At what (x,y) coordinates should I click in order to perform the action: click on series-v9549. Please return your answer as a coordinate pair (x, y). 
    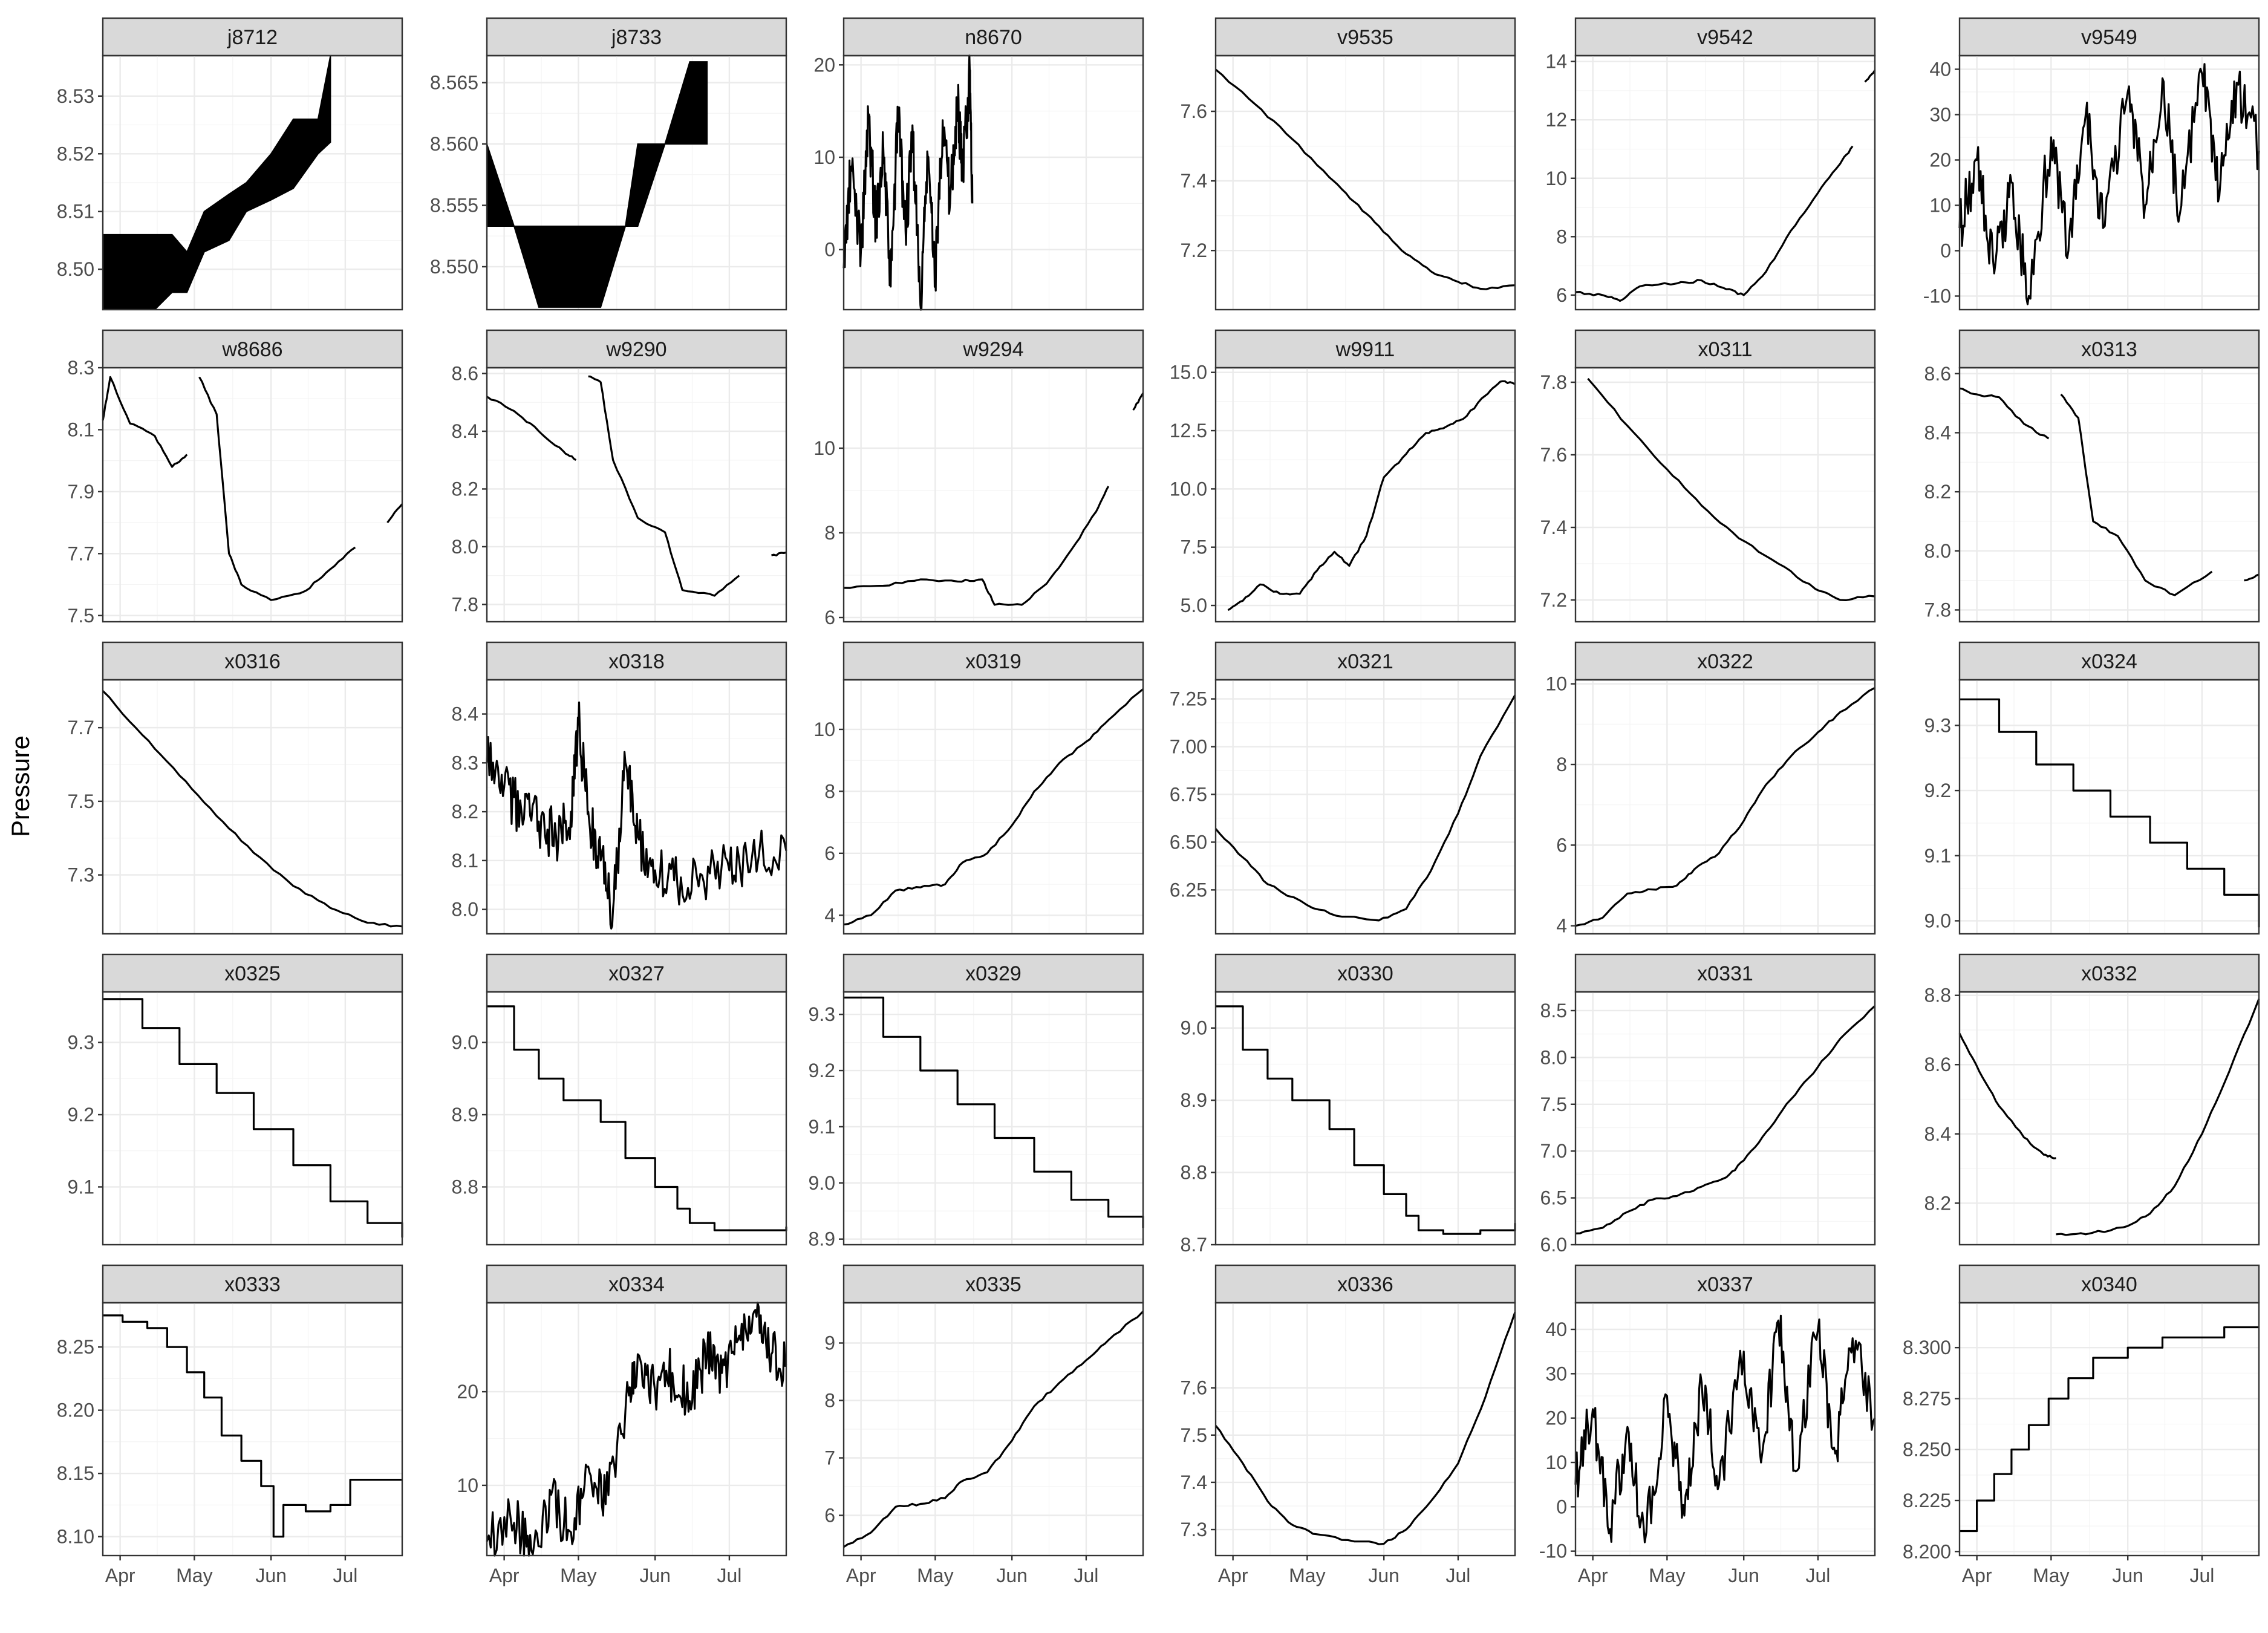
    Looking at the image, I should click on (2109, 184).